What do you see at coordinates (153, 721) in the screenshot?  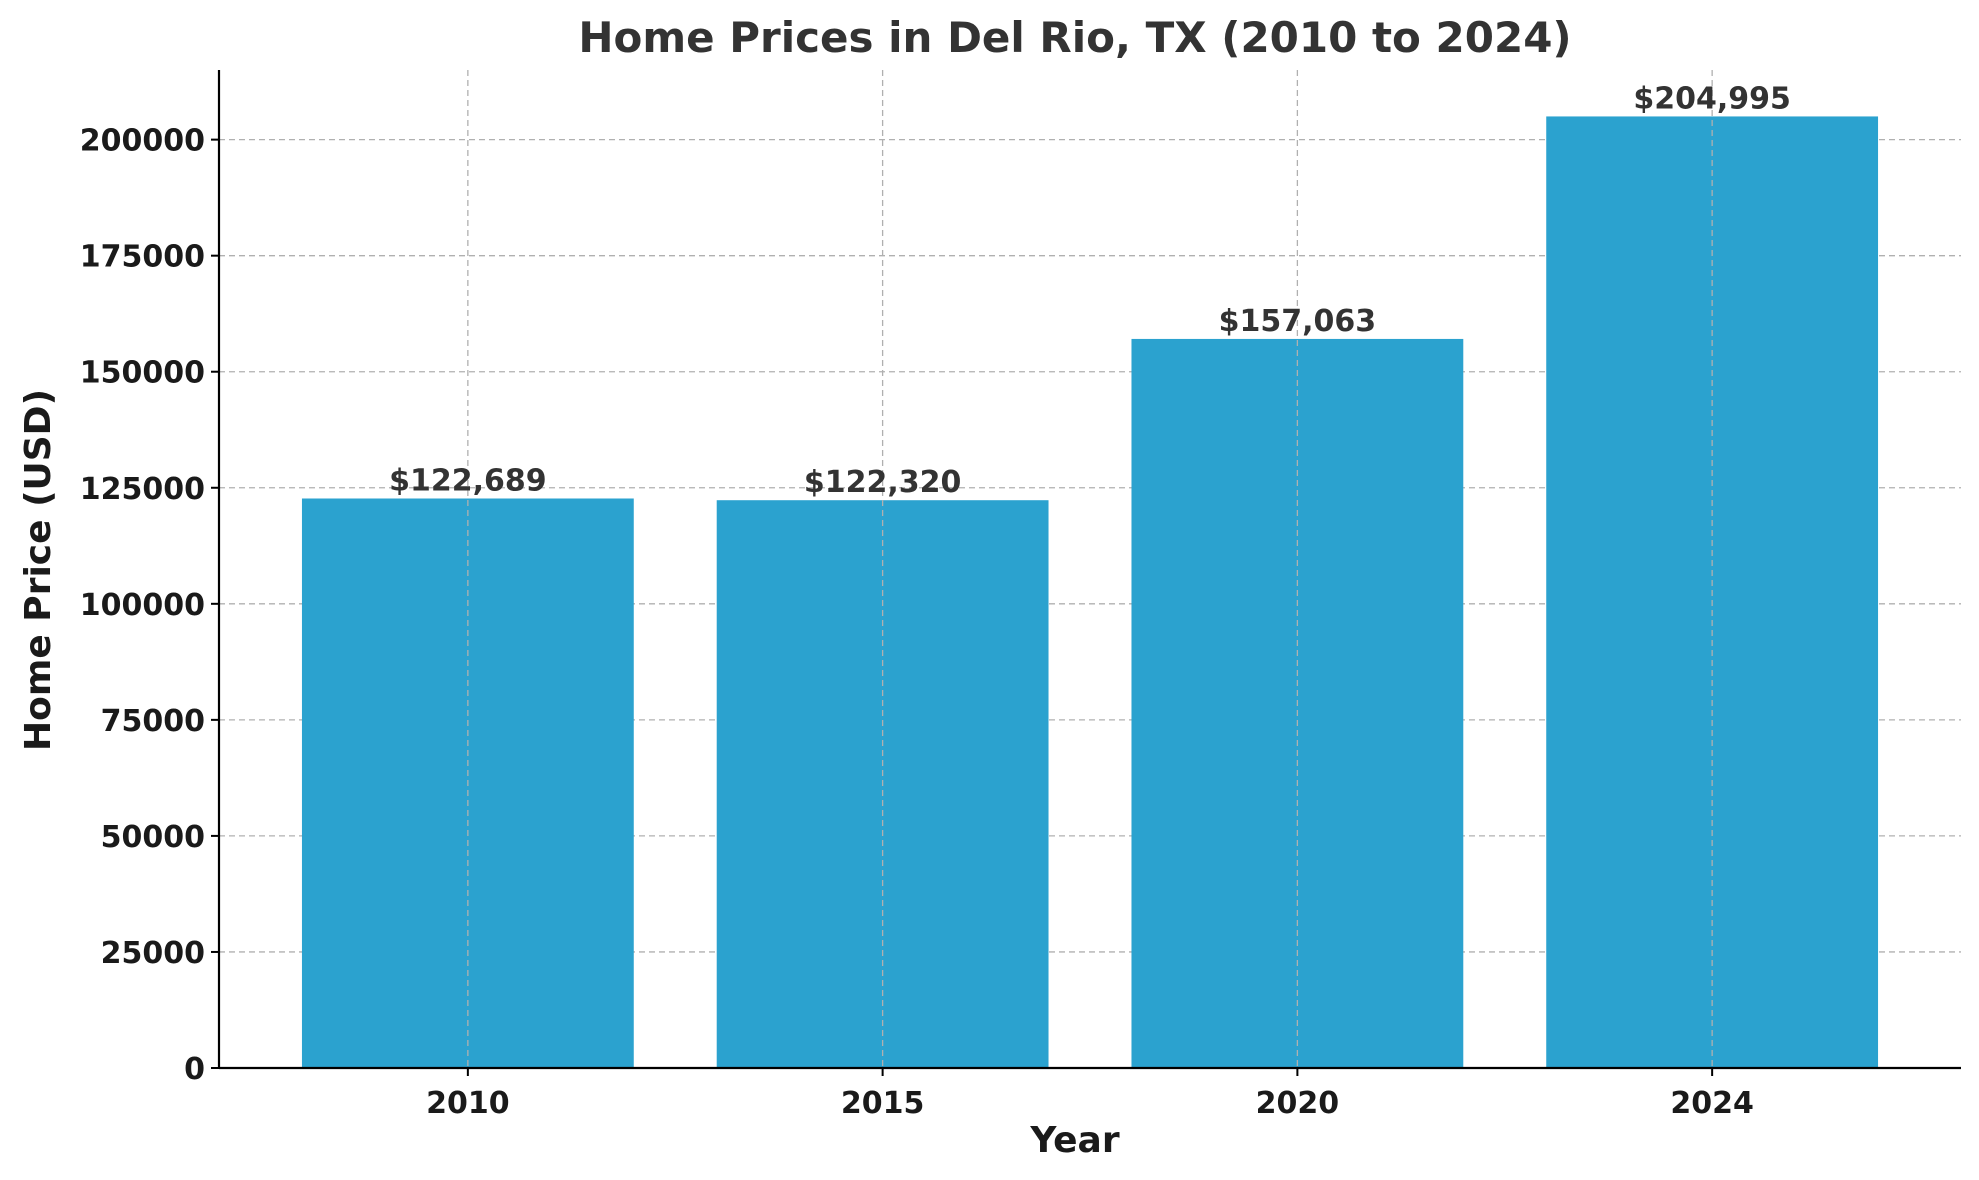 I see `y-tick-label: 75000` at bounding box center [153, 721].